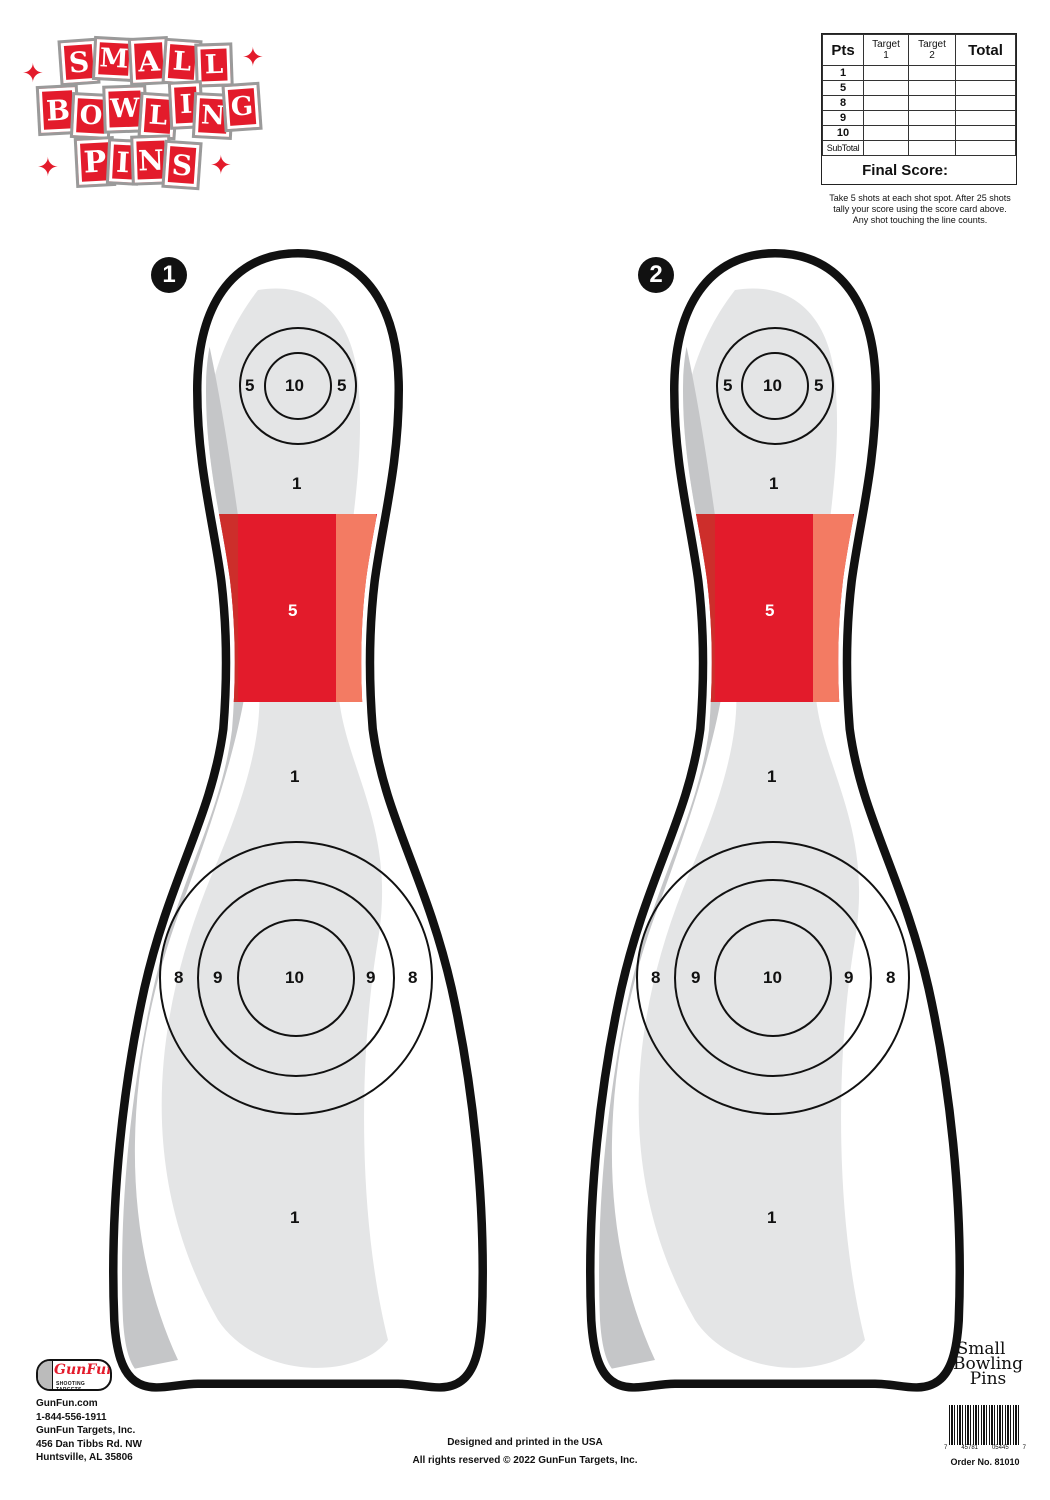  I want to click on pts-value: 10, so click(843, 133).